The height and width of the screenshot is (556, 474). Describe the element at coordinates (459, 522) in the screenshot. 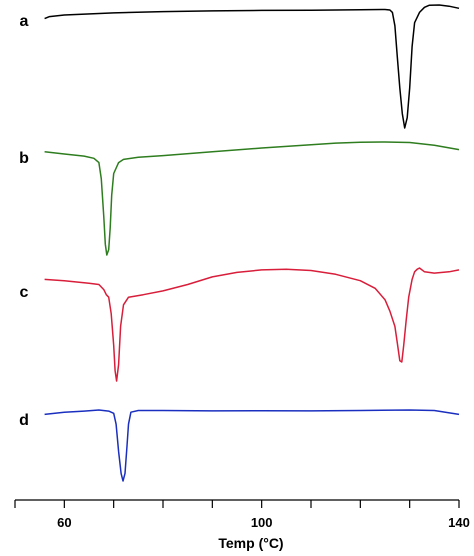

I see `x-tick-label: 140` at that location.